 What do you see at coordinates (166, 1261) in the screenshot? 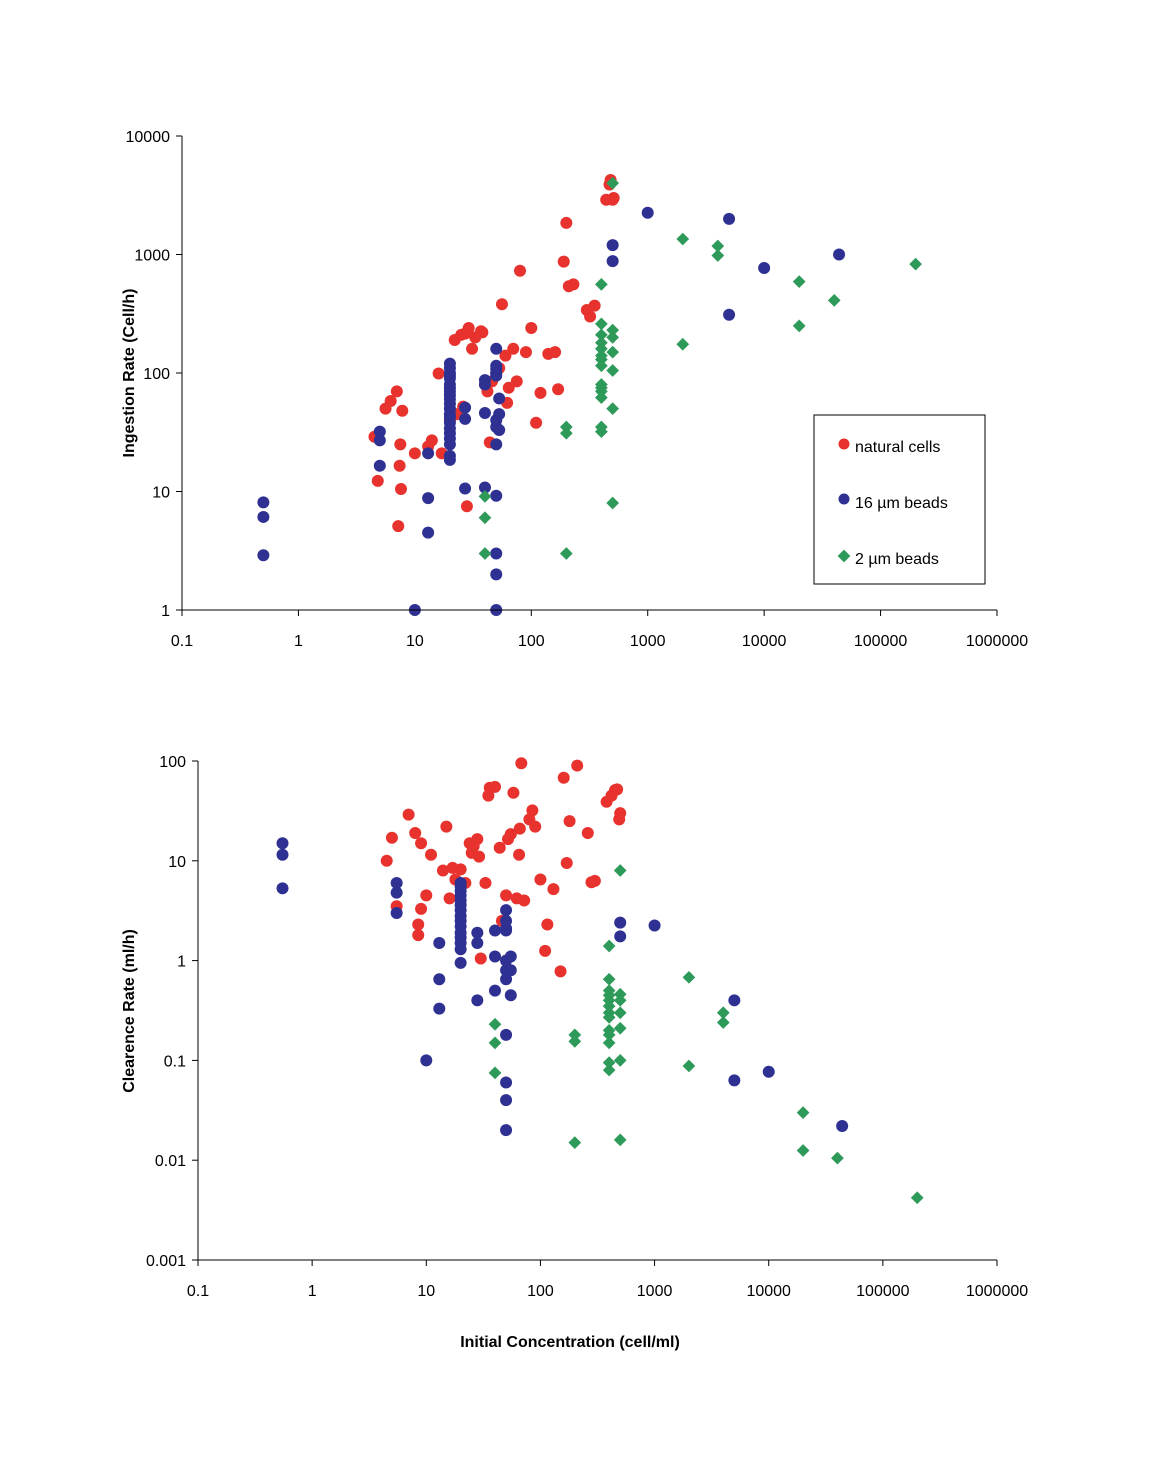
I see `clearence-y-tick-label: 0.001` at bounding box center [166, 1261].